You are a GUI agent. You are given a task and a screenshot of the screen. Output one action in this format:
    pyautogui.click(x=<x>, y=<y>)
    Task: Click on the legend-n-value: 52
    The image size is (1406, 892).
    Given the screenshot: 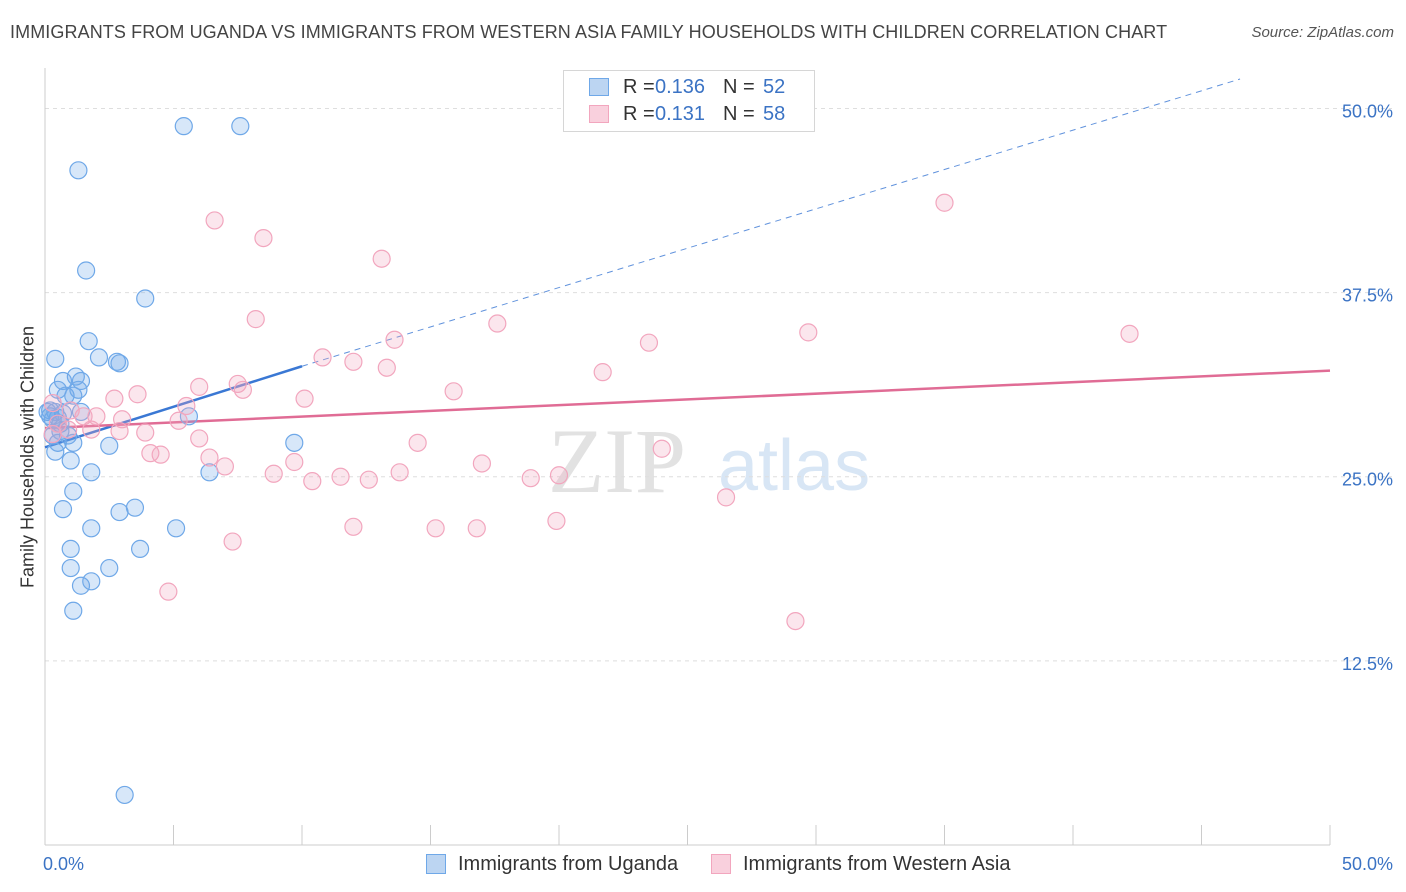 What is the action you would take?
    pyautogui.click(x=774, y=86)
    